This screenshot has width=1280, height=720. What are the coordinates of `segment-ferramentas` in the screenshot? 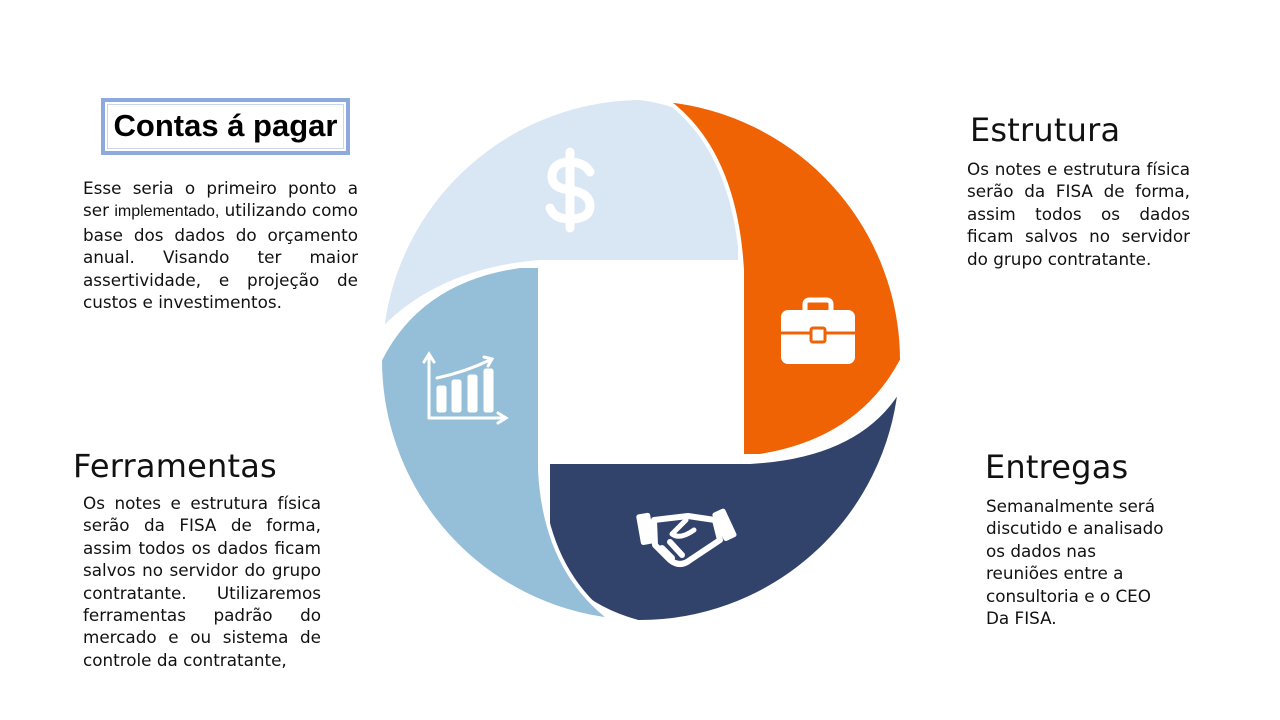 It's located at (498, 443).